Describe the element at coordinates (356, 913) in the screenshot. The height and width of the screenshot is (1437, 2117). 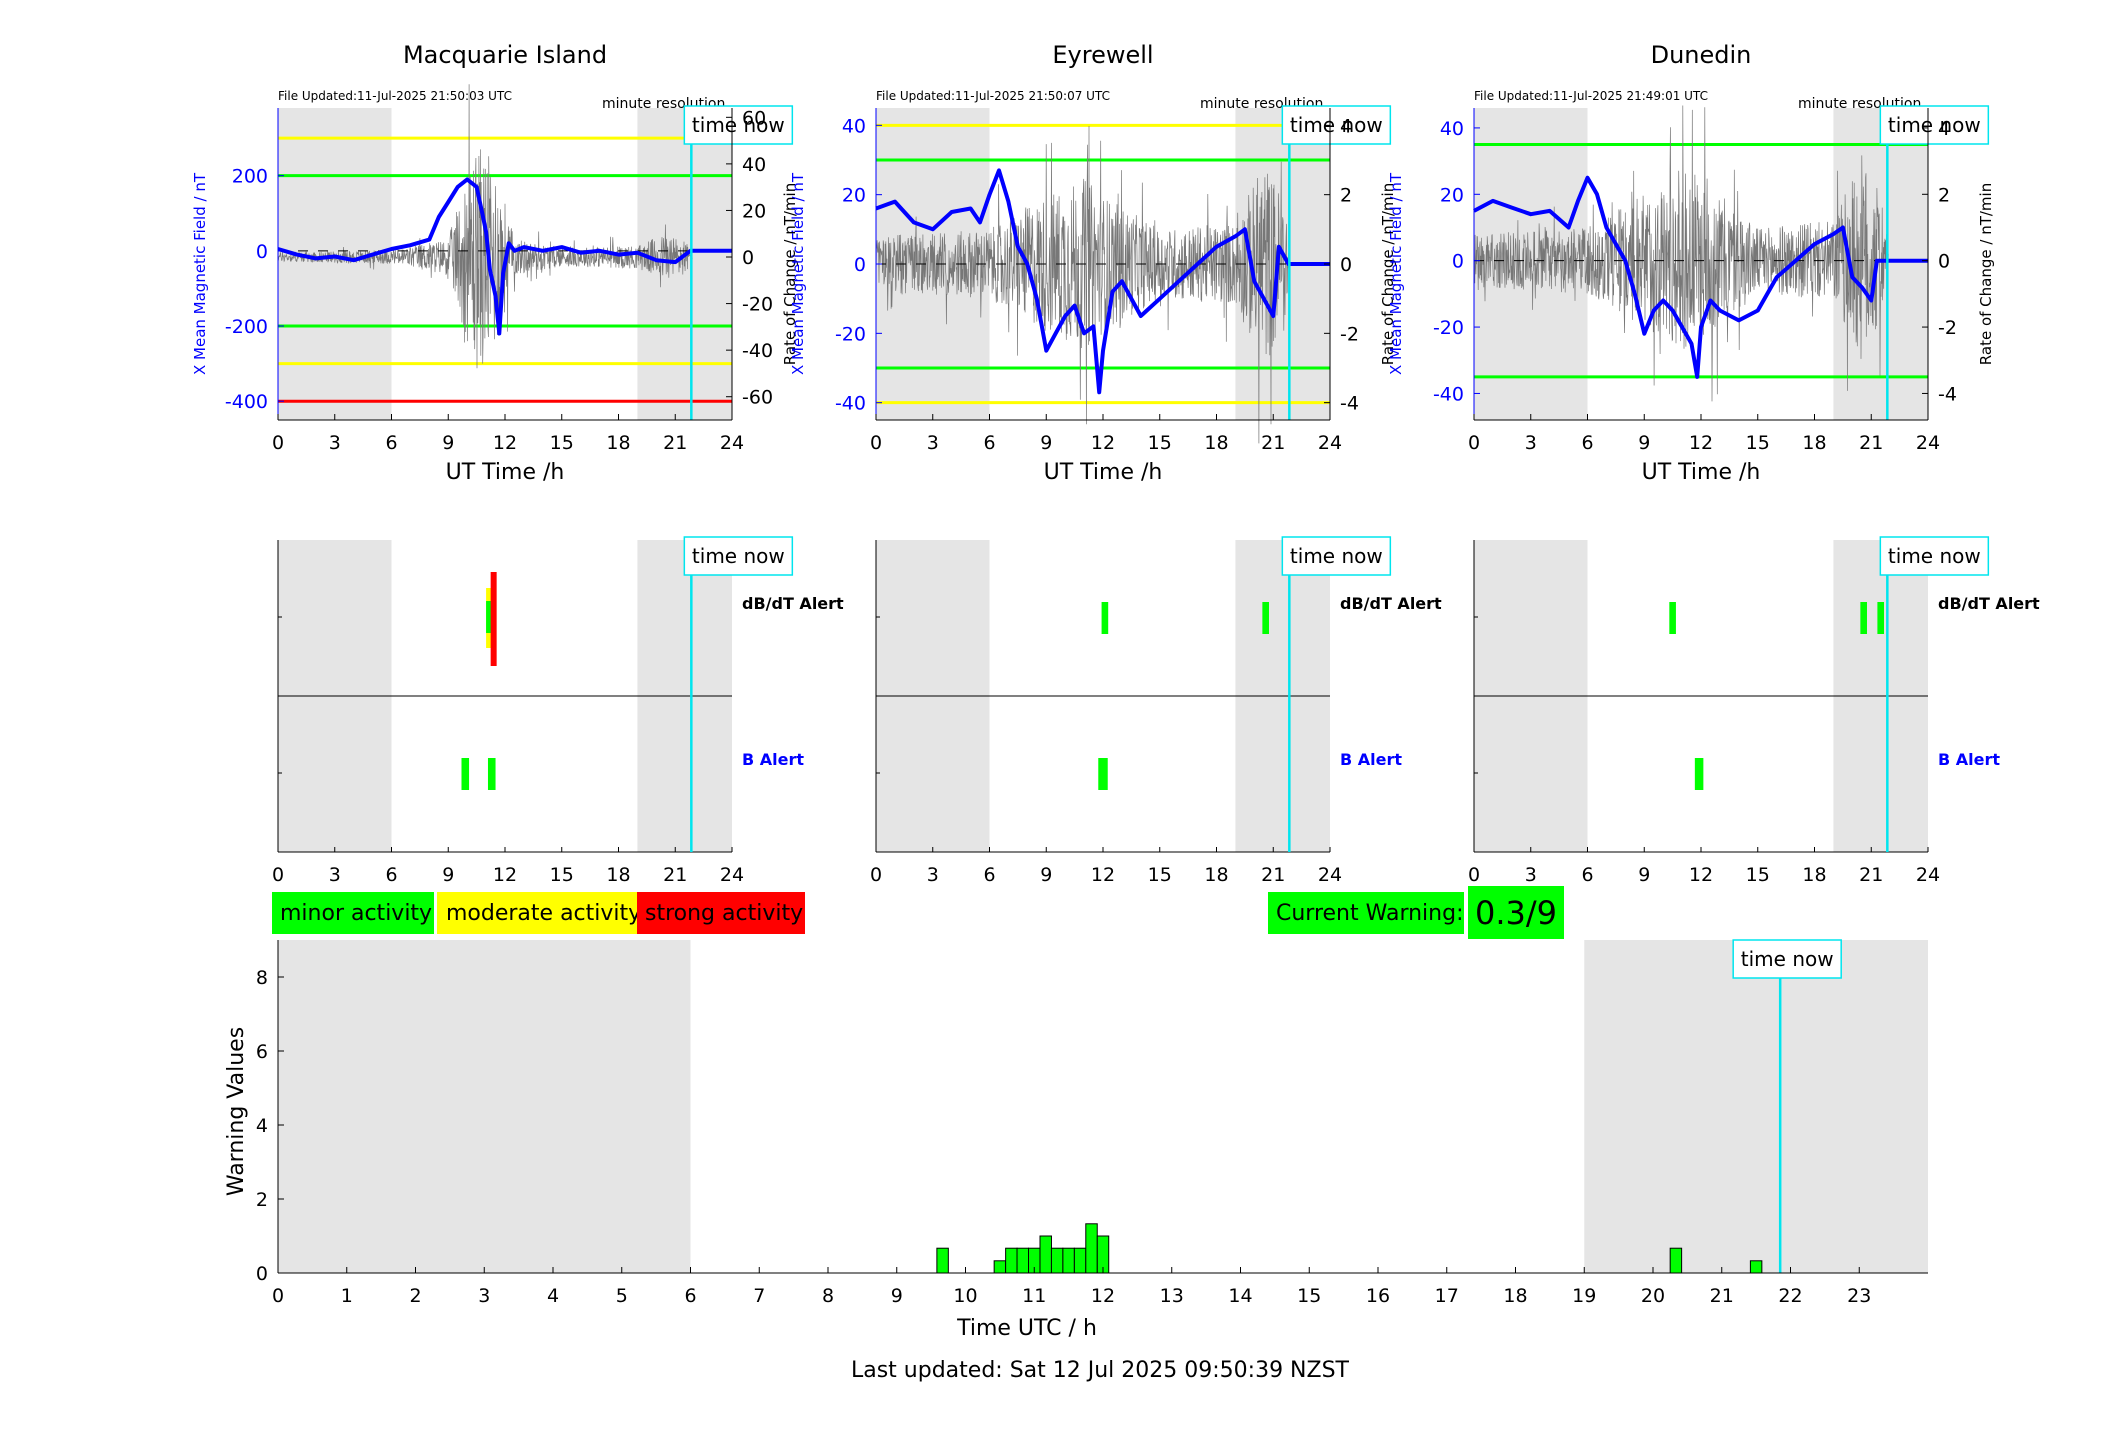
I see `minor-activity-label: minor activity` at that location.